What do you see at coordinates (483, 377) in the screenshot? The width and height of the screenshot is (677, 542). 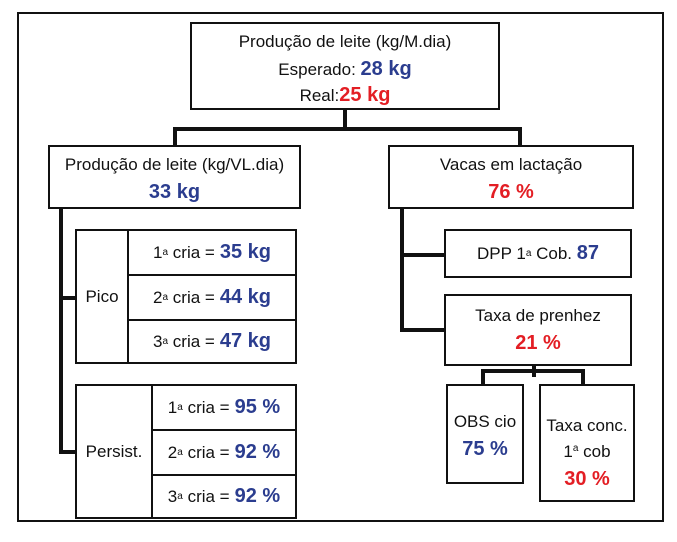 I see `connector-obs-drop` at bounding box center [483, 377].